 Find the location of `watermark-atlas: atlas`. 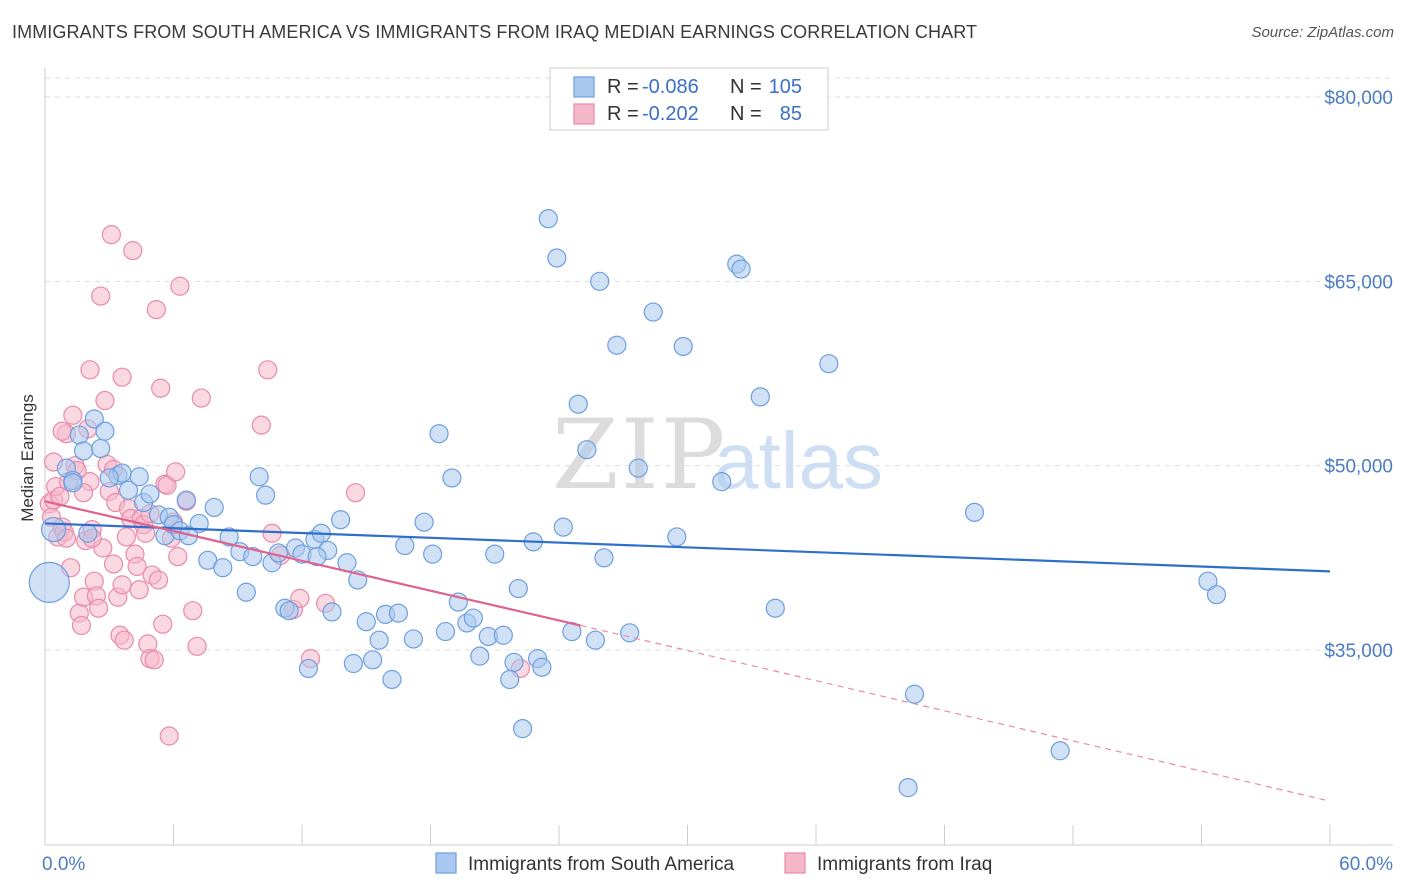

watermark-atlas: atlas is located at coordinates (798, 460).